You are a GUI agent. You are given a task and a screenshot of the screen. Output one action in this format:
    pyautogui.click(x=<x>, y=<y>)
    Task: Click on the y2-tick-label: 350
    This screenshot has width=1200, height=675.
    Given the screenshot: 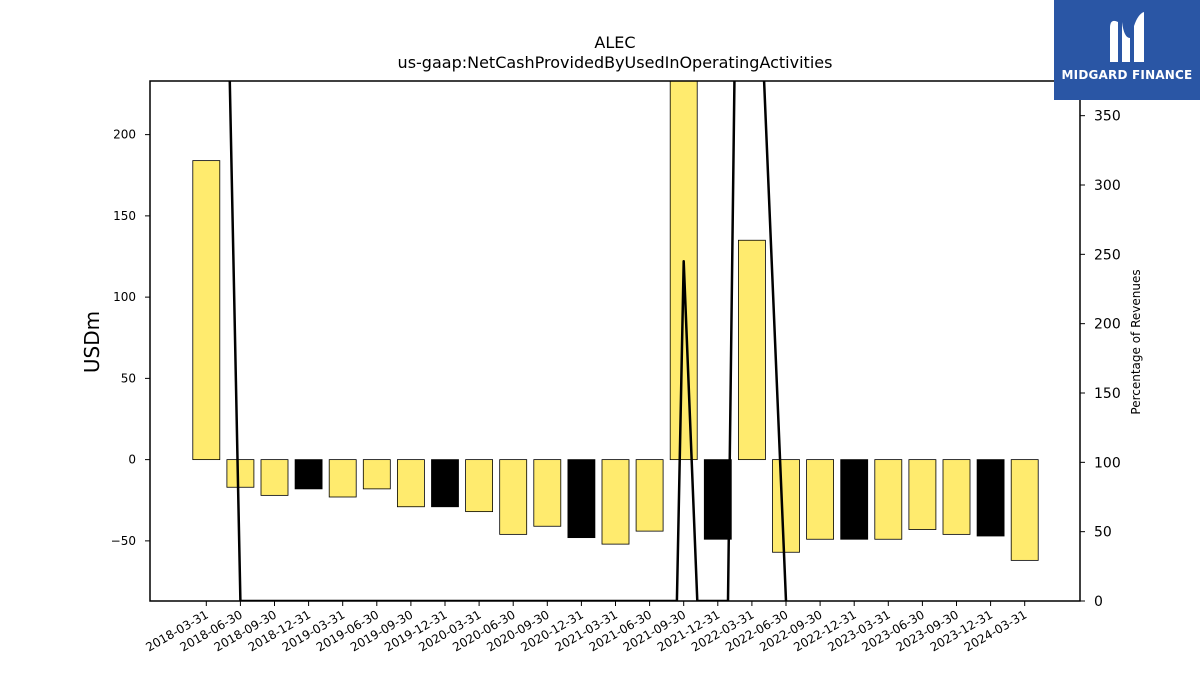 What is the action you would take?
    pyautogui.click(x=1107, y=117)
    